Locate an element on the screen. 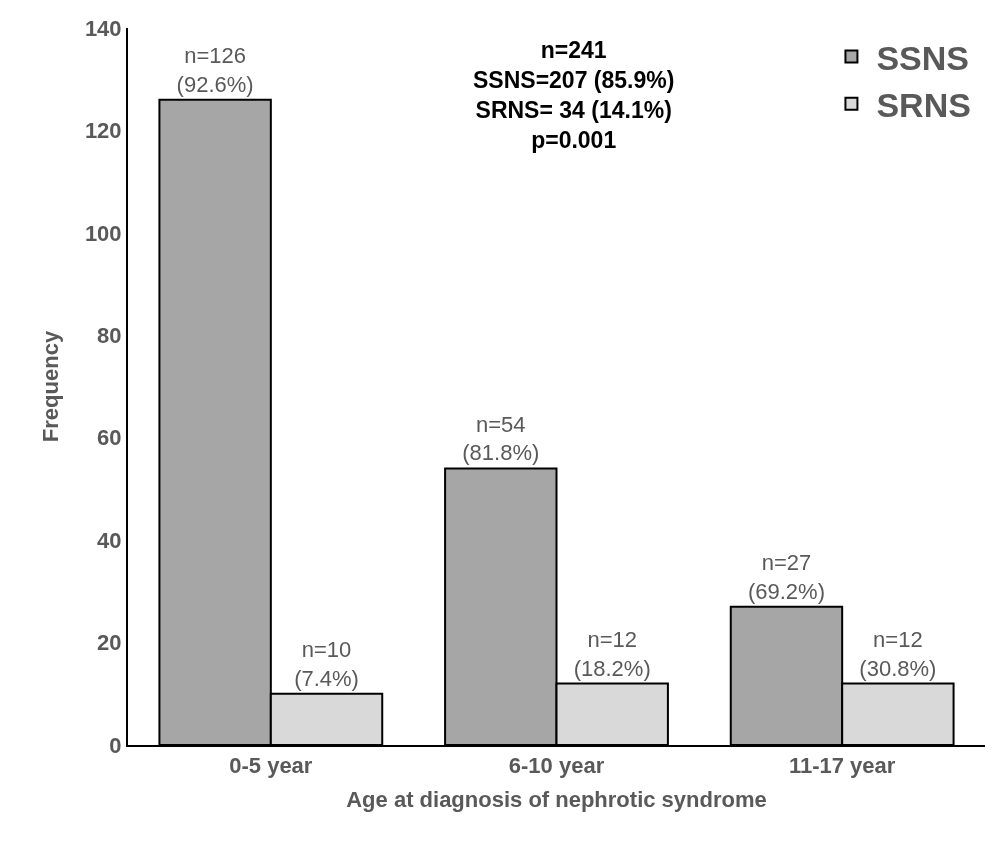 Image resolution: width=1005 pixels, height=841 pixels. y-tick-label: 40 is located at coordinates (109, 540).